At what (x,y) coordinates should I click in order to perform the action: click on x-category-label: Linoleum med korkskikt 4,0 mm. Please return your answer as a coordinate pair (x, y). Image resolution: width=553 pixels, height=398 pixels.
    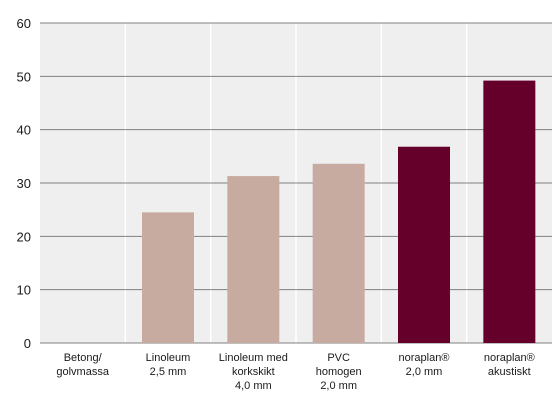
    Looking at the image, I should click on (253, 372).